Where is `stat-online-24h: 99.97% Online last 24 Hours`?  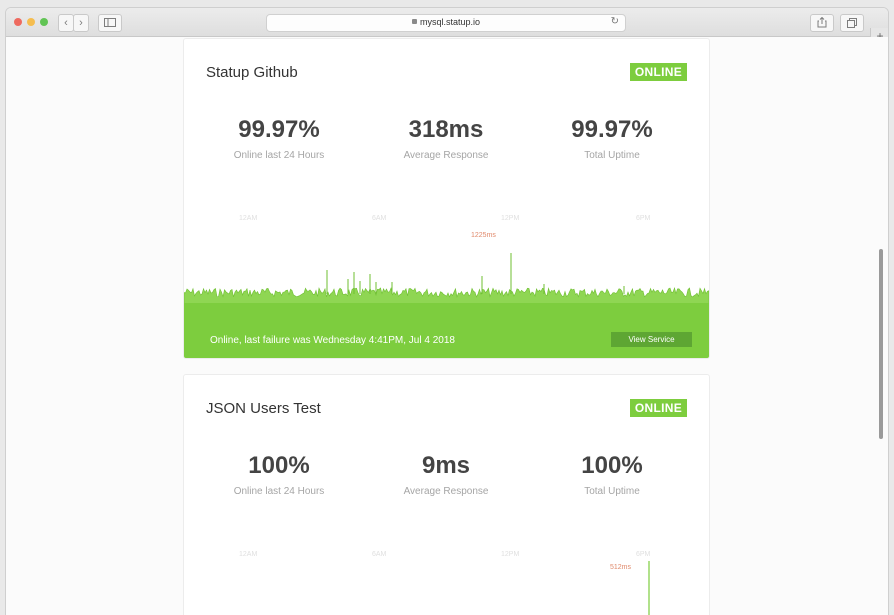 stat-online-24h: 99.97% Online last 24 Hours is located at coordinates (279, 138).